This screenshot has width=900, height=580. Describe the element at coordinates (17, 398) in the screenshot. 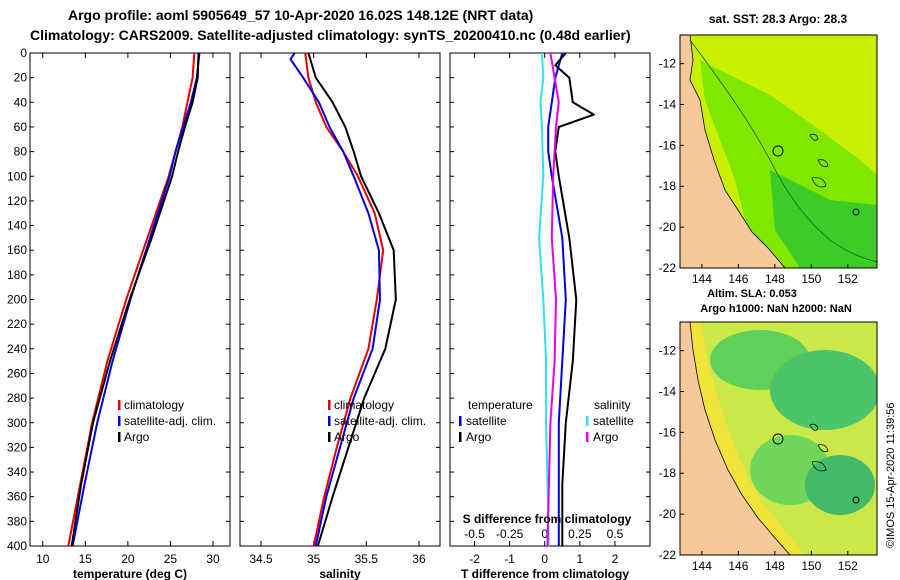

I see `y-tick-label: 280` at that location.